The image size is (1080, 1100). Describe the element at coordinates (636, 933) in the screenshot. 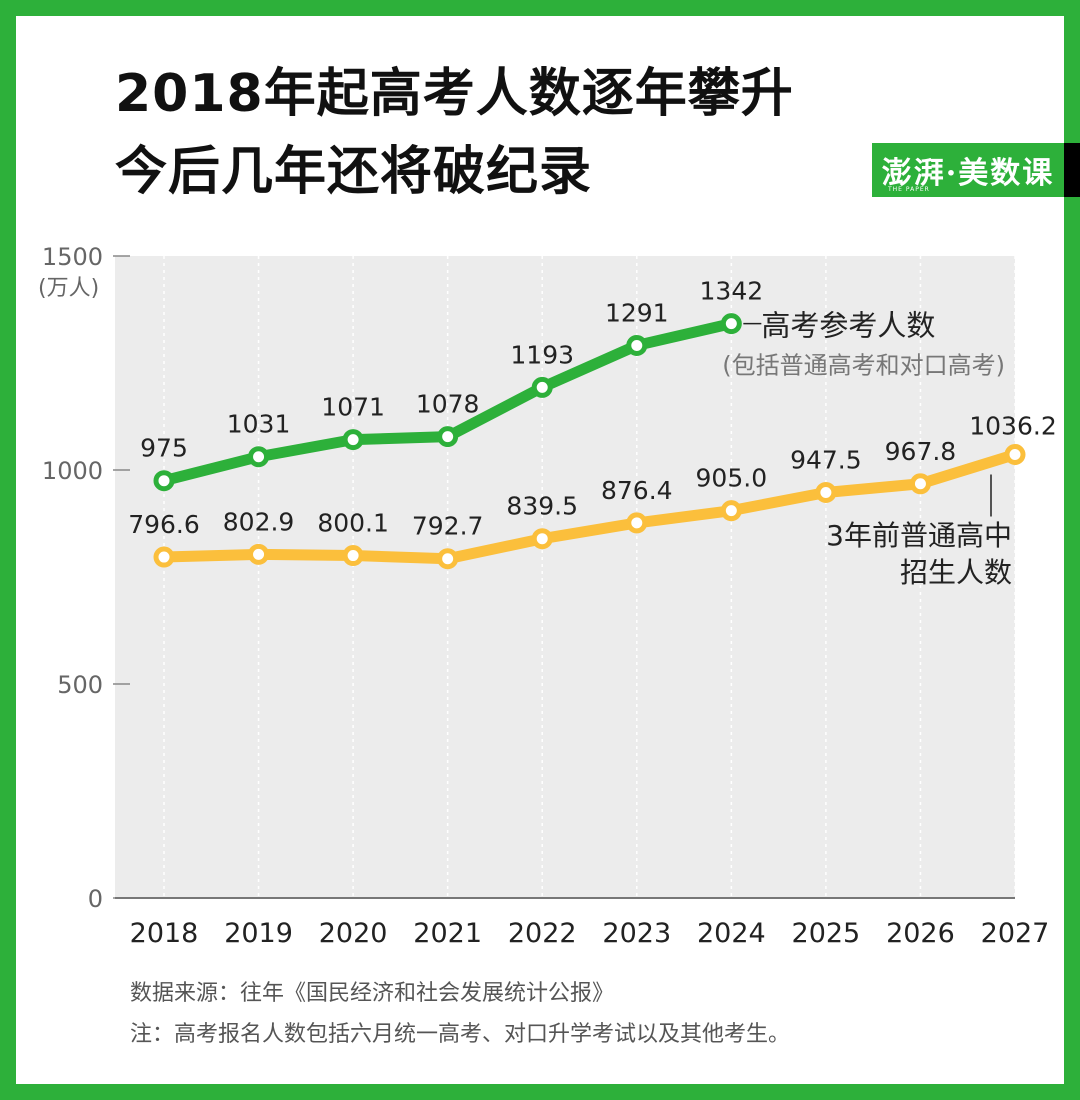

I see `x-tick-label: 2023` at that location.